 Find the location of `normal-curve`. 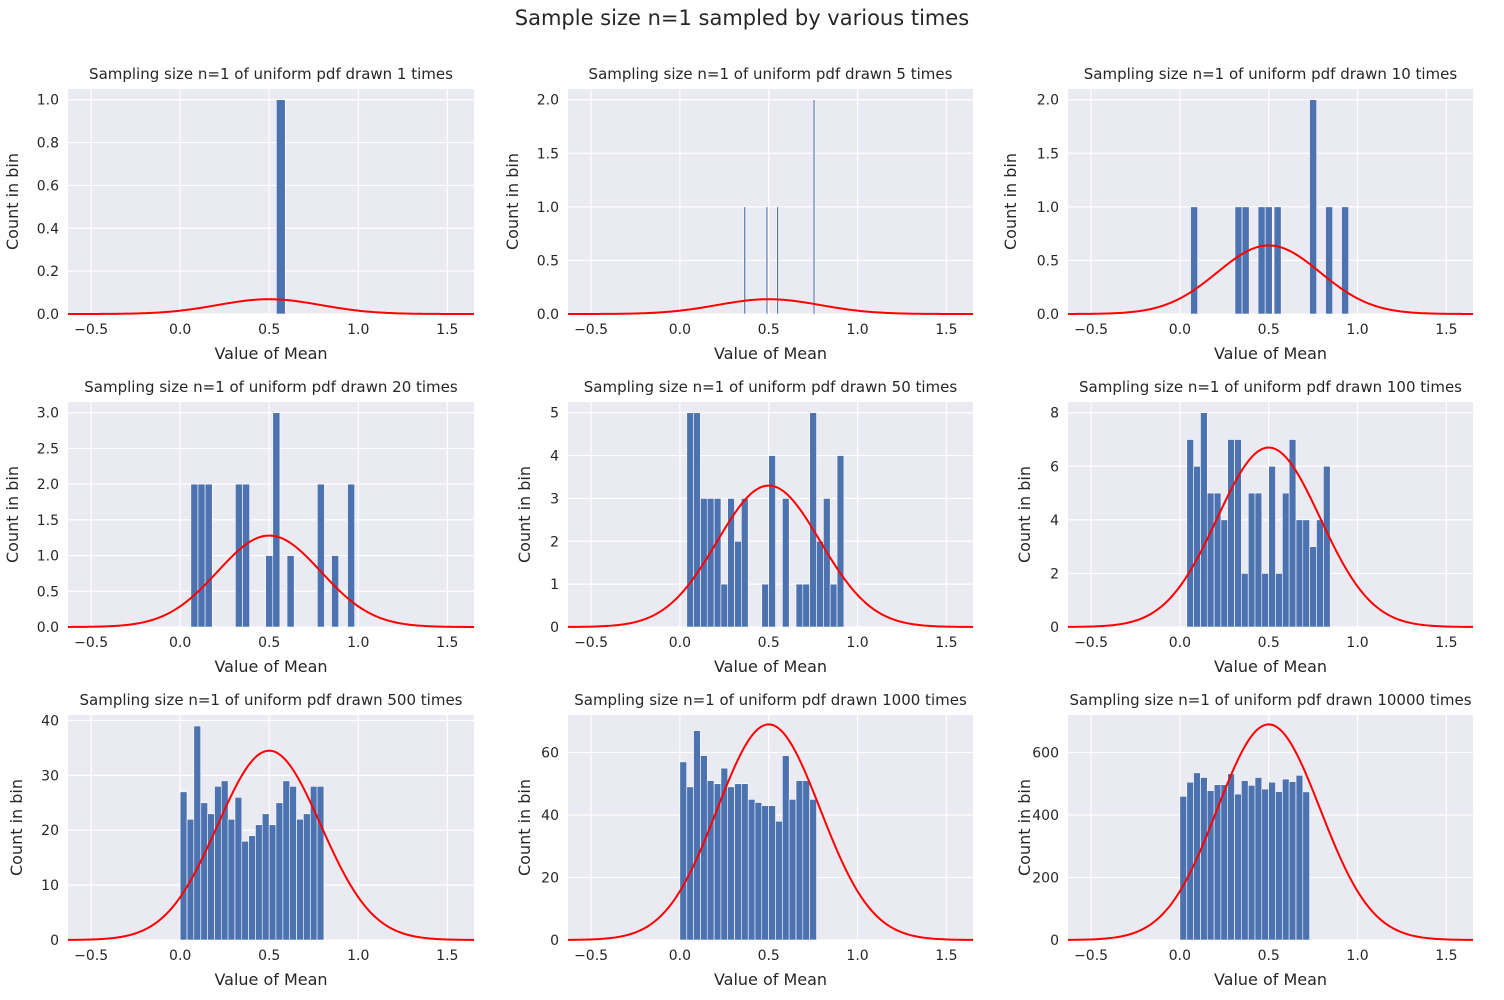

normal-curve is located at coordinates (270, 581).